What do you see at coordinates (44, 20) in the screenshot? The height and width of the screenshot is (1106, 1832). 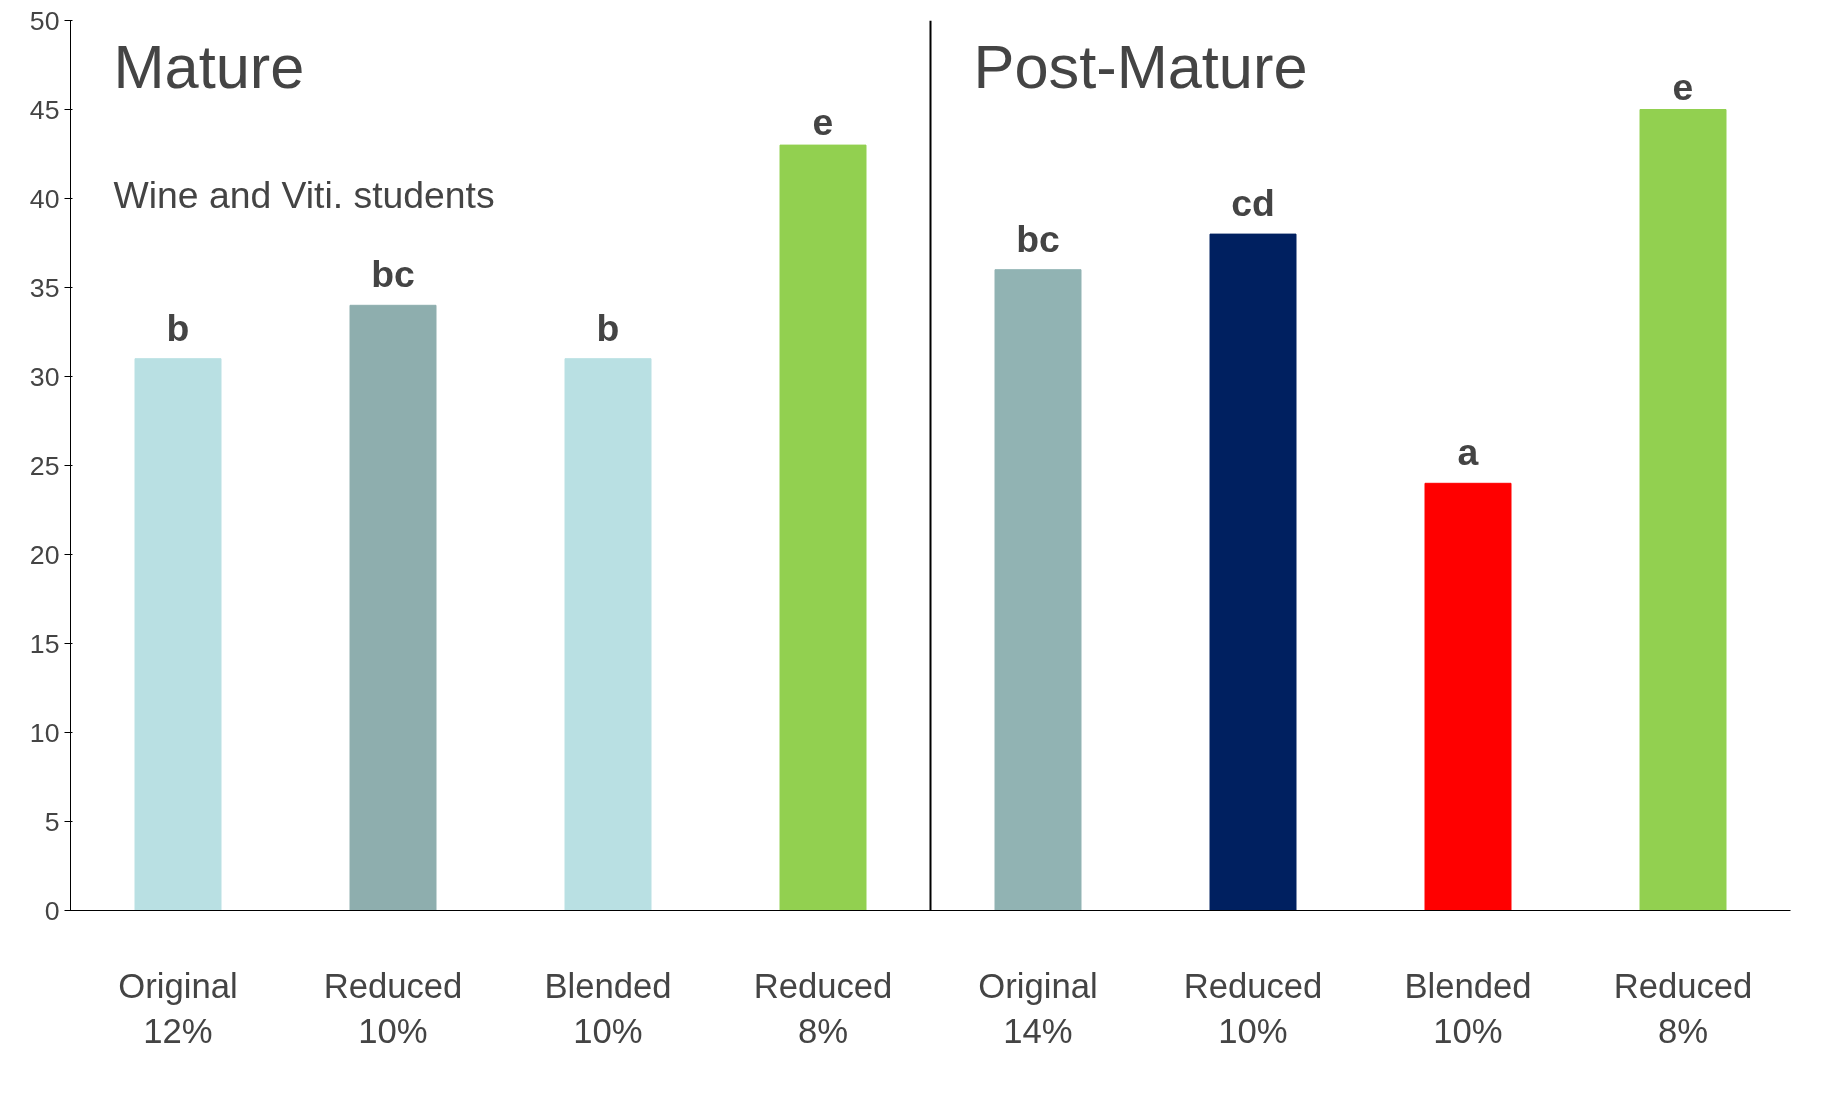 I see `y-tick-label: 50` at bounding box center [44, 20].